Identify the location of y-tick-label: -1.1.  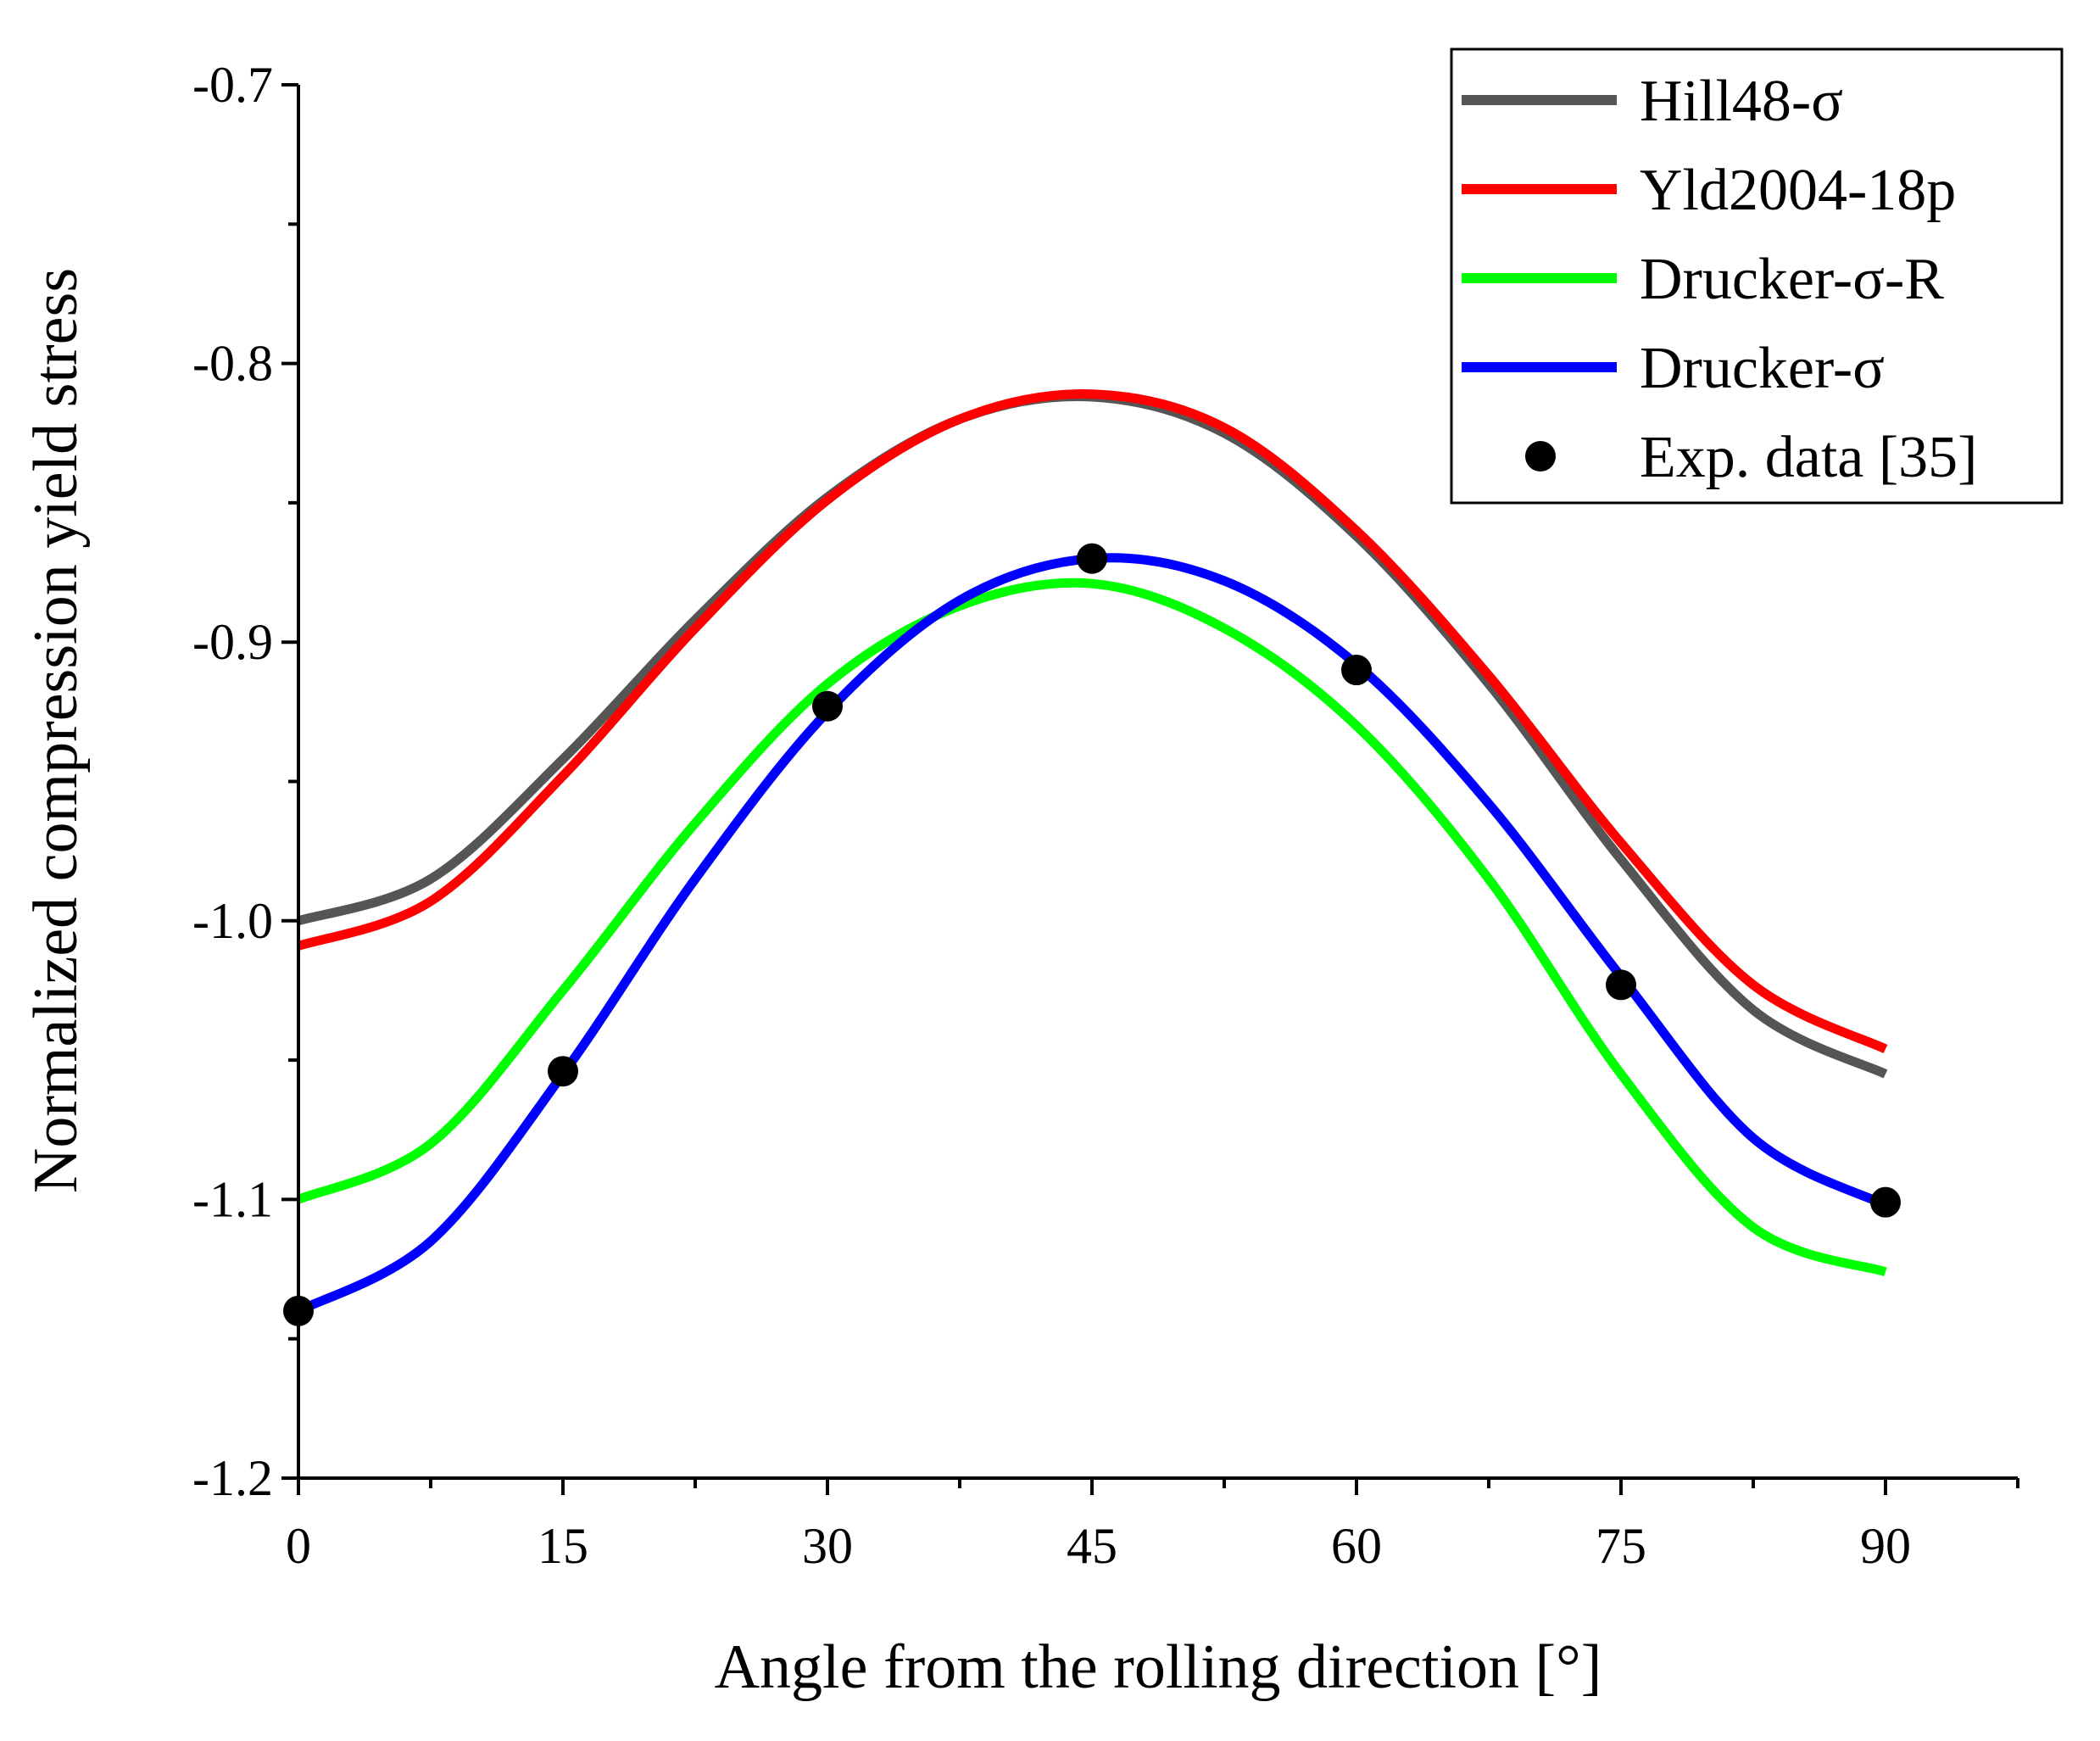
(232, 1199).